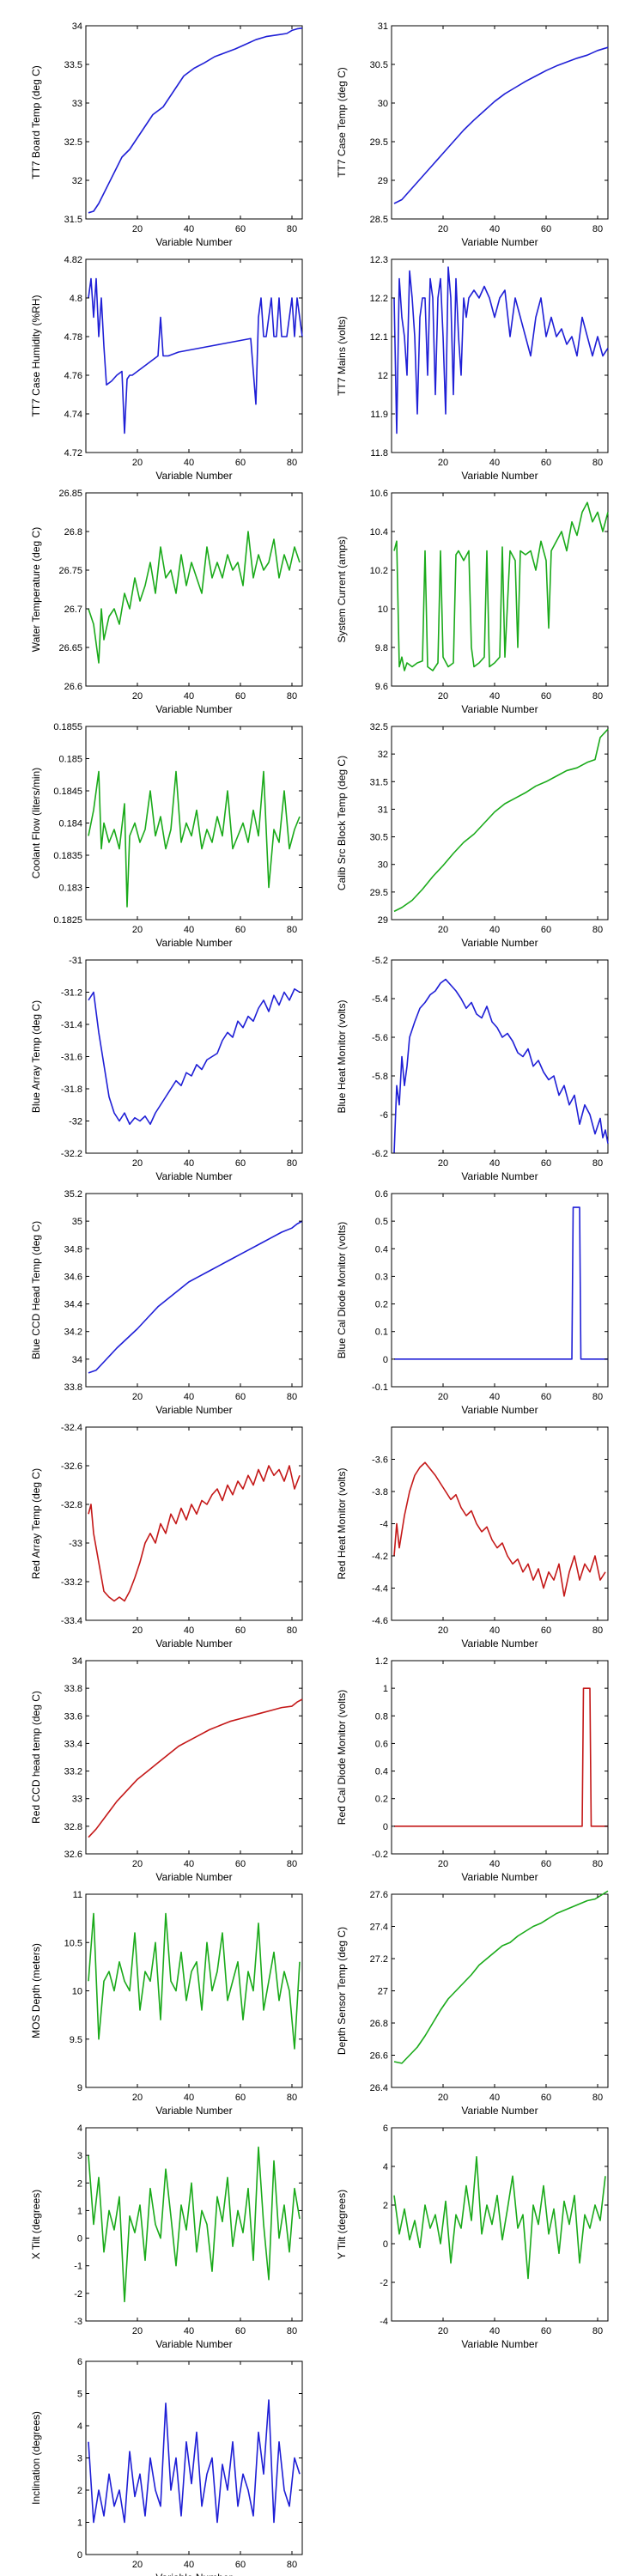 Image resolution: width=644 pixels, height=2576 pixels. What do you see at coordinates (71, 1505) in the screenshot?
I see `y-tick-label: -32.8` at bounding box center [71, 1505].